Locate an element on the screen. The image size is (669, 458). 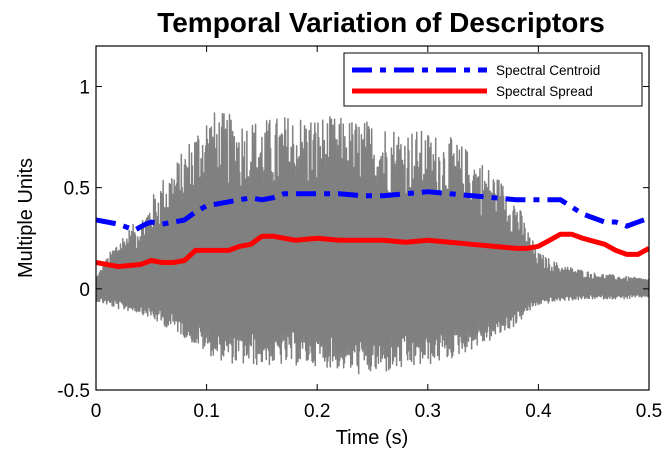
series-layer is located at coordinates (372, 229).